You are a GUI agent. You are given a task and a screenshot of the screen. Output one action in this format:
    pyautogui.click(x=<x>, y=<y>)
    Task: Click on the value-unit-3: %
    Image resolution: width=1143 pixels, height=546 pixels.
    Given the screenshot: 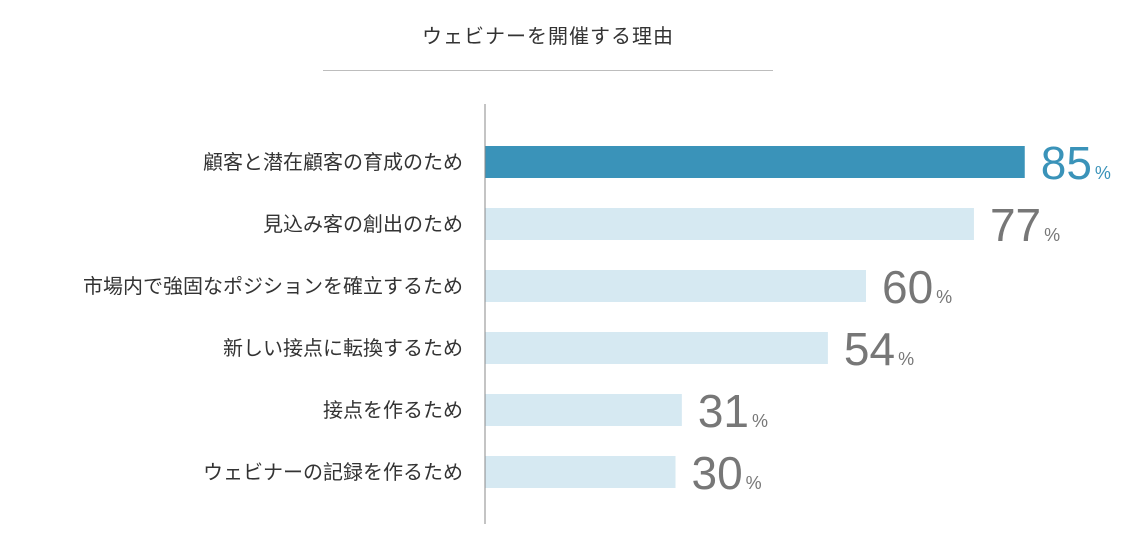 What is the action you would take?
    pyautogui.click(x=906, y=359)
    